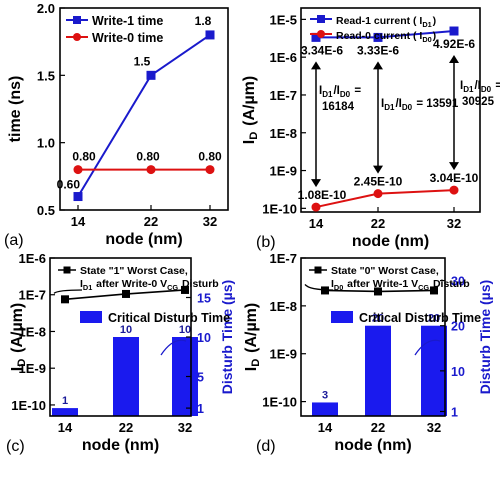 This screenshot has width=500, height=477. Describe the element at coordinates (322, 50) in the screenshot. I see `data-label: 3.34E-6` at that location.